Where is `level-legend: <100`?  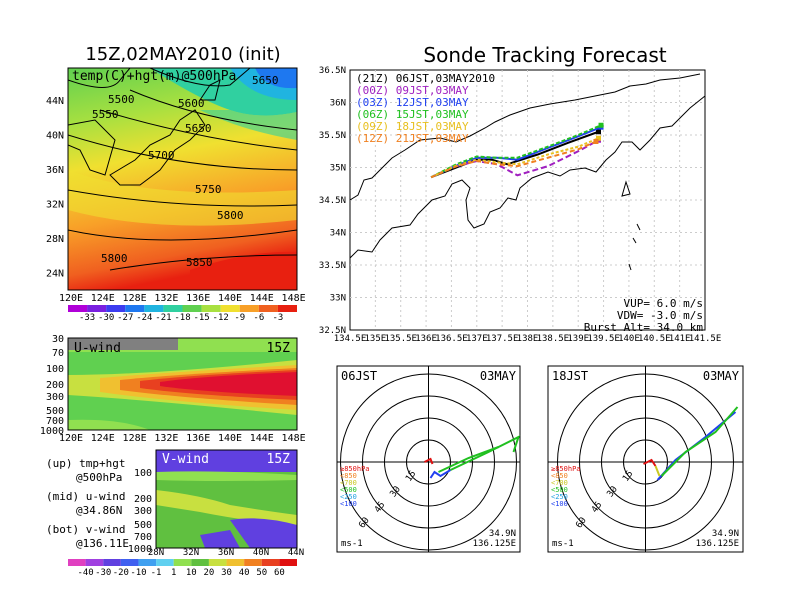 level-legend: <100 is located at coordinates (348, 504).